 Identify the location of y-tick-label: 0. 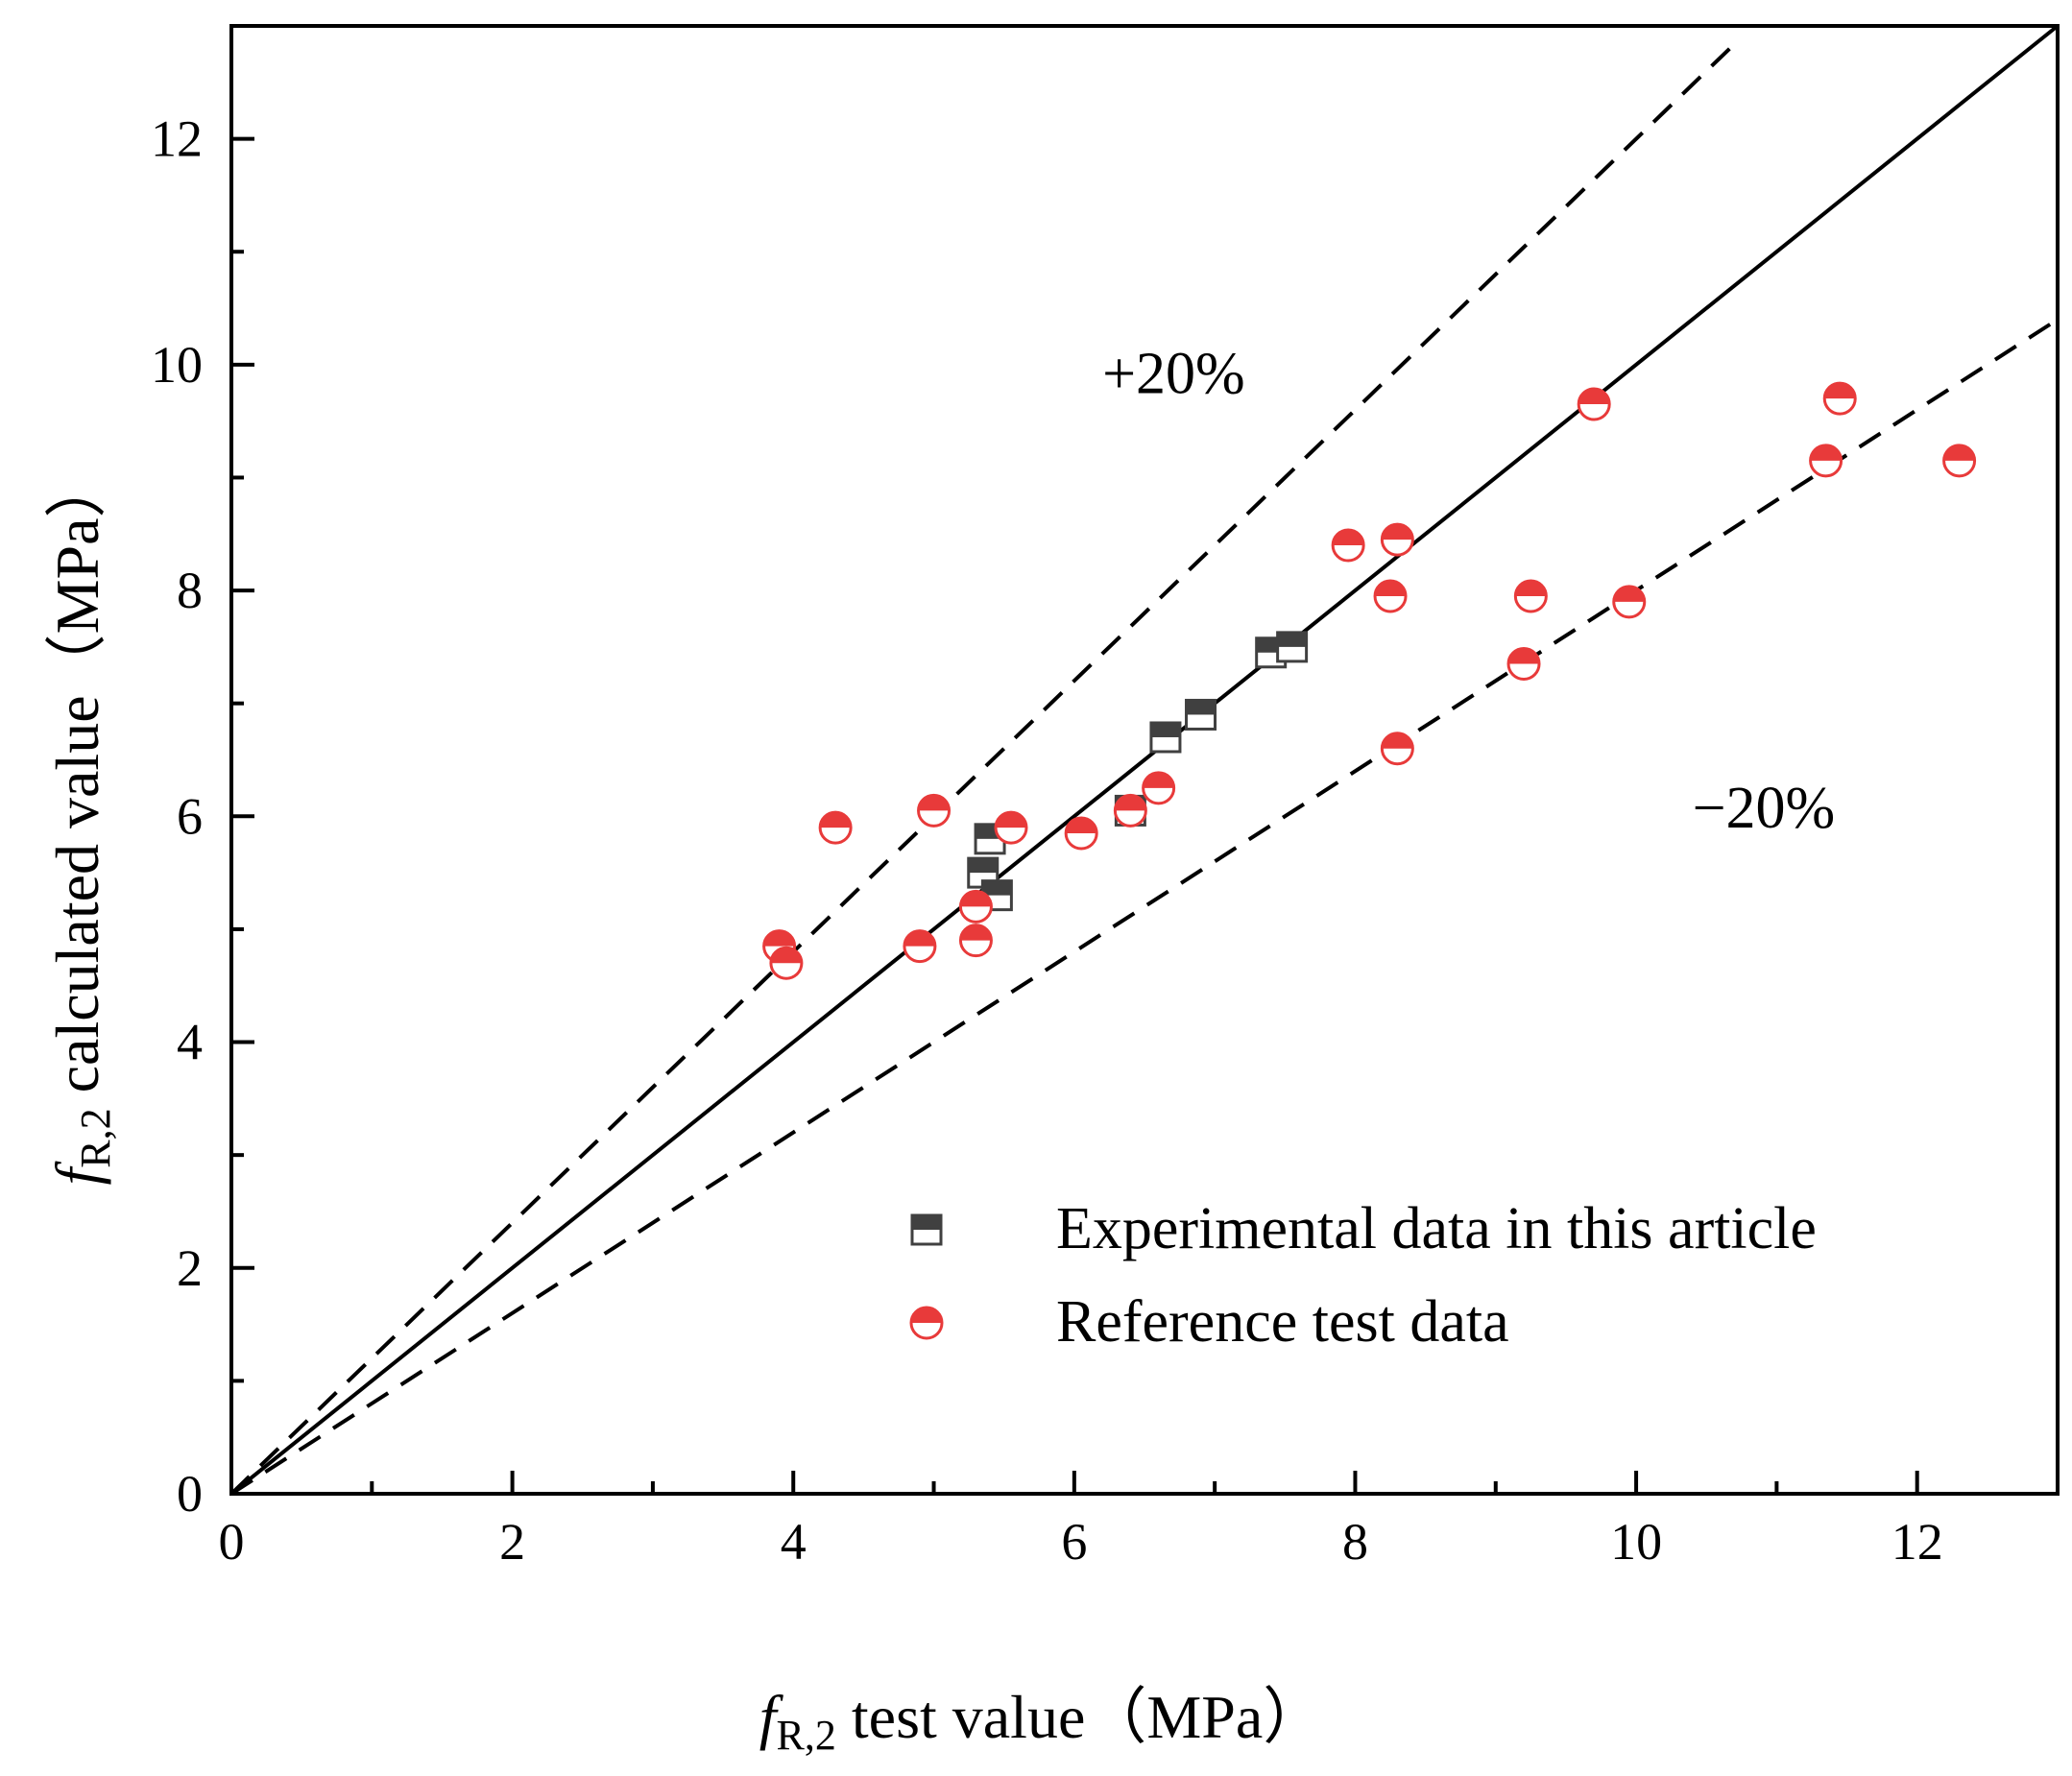
(190, 1494).